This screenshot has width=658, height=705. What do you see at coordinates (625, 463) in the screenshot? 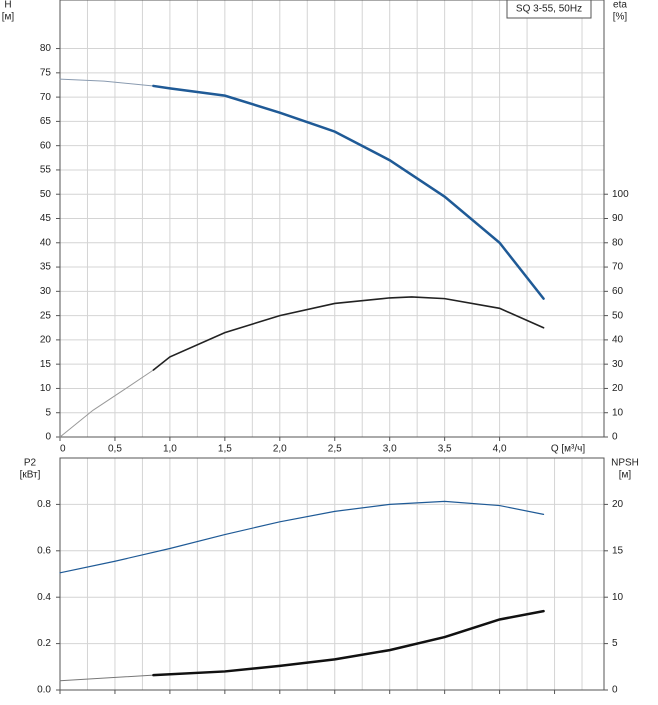
I see `y2-axis-label: NPSH` at bounding box center [625, 463].